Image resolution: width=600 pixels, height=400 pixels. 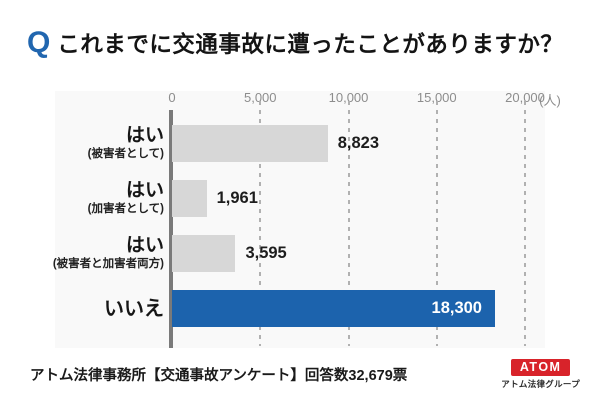 What do you see at coordinates (260, 97) in the screenshot?
I see `x-tick-label: 5,000` at bounding box center [260, 97].